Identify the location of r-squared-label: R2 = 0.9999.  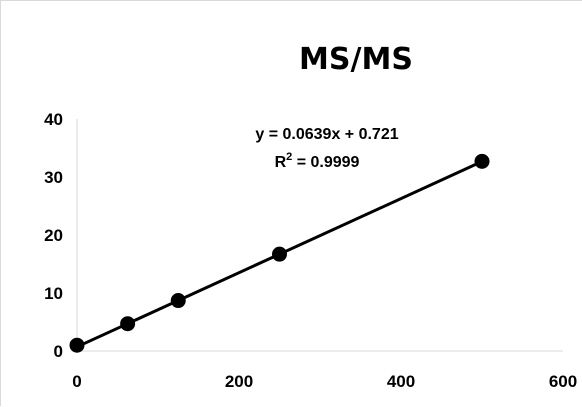
(317, 161).